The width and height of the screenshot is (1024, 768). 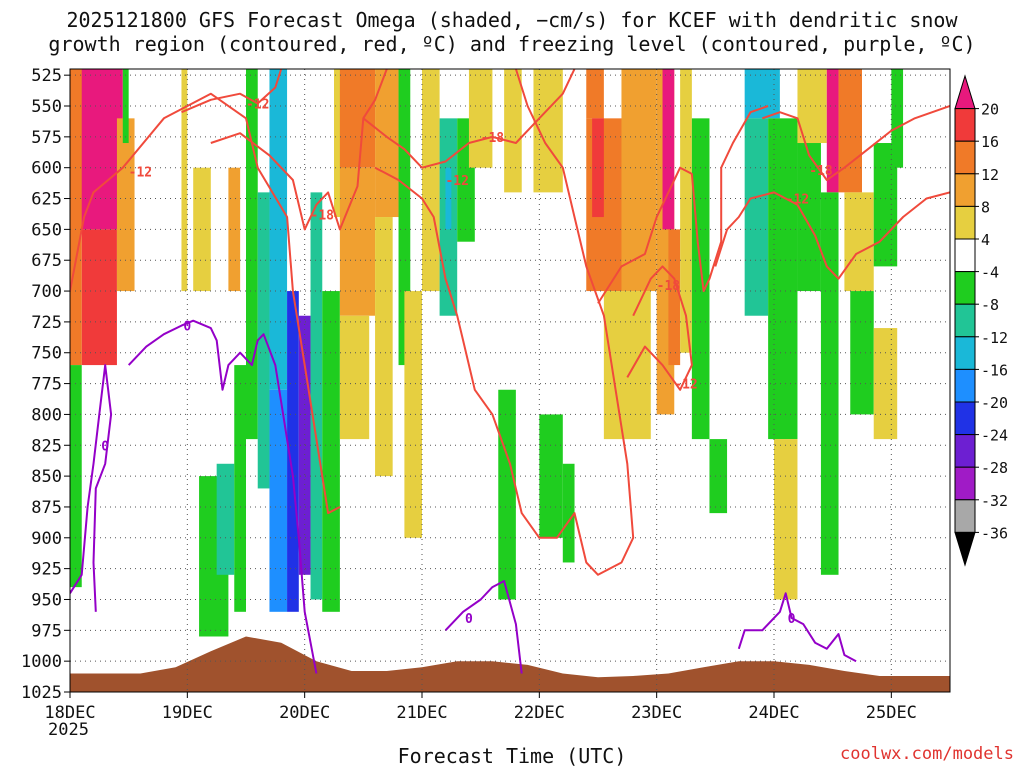 I want to click on colorbar-label: -32, so click(x=994, y=501).